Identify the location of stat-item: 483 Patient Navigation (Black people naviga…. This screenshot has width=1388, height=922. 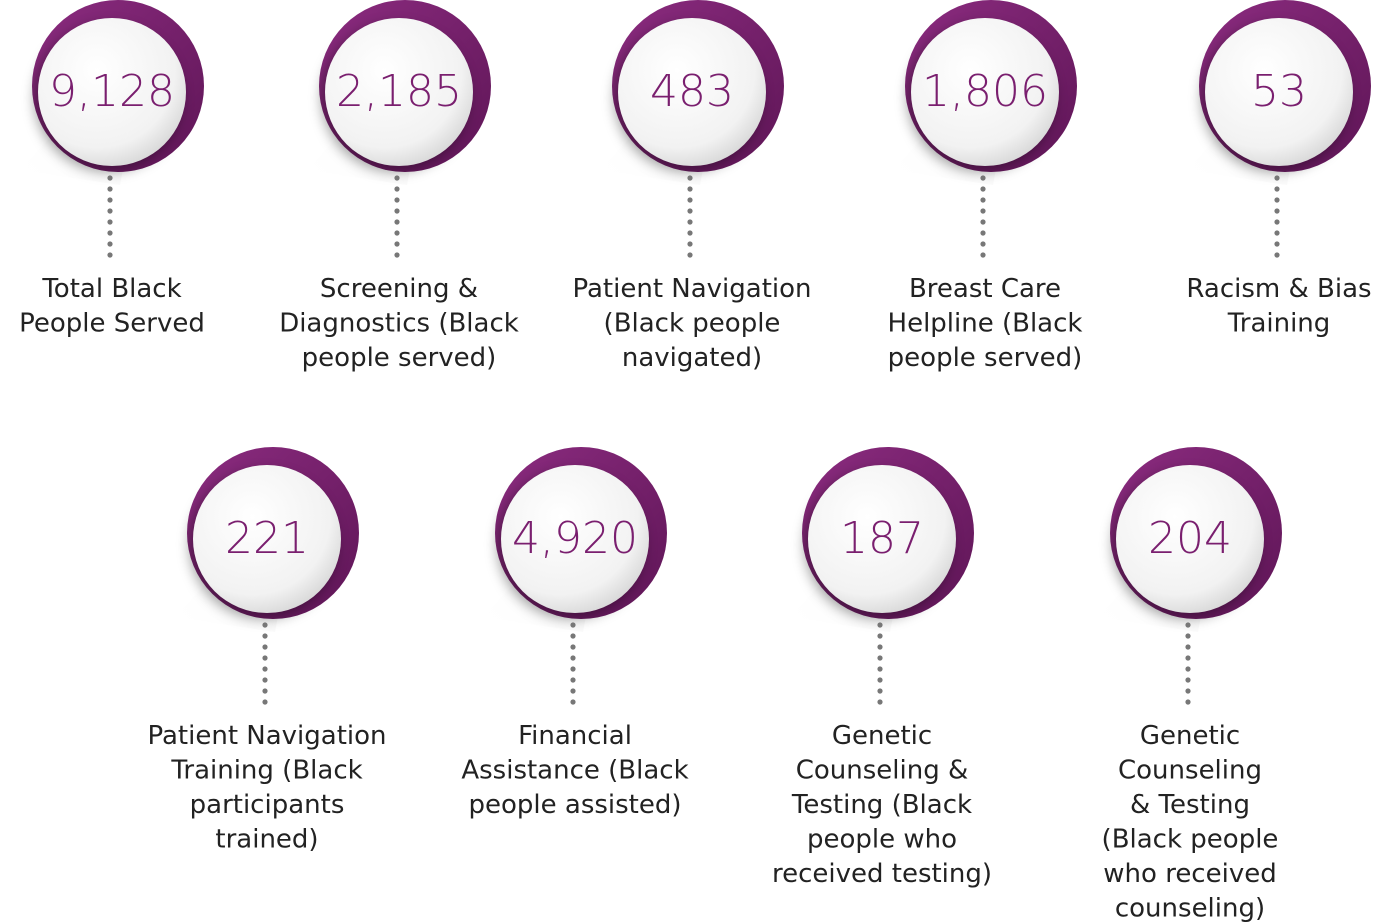
(692, 186).